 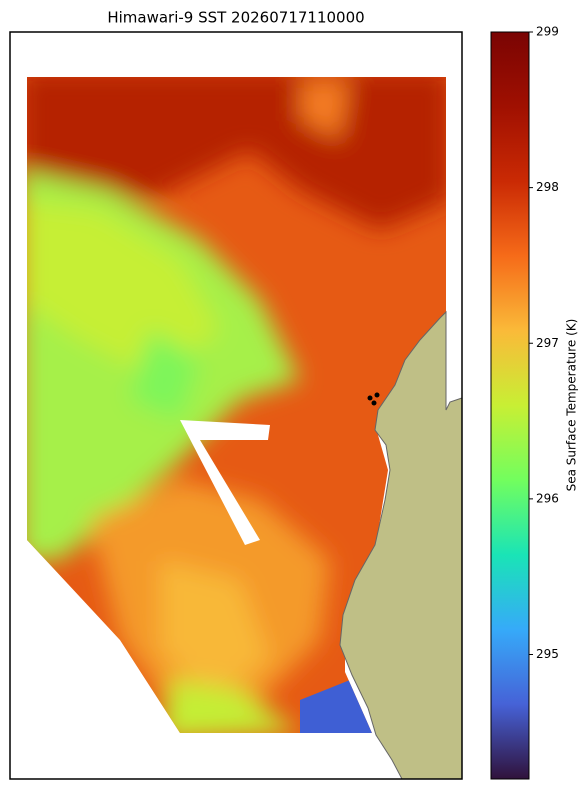 What do you see at coordinates (547, 343) in the screenshot?
I see `colorbar-tick-label: 297` at bounding box center [547, 343].